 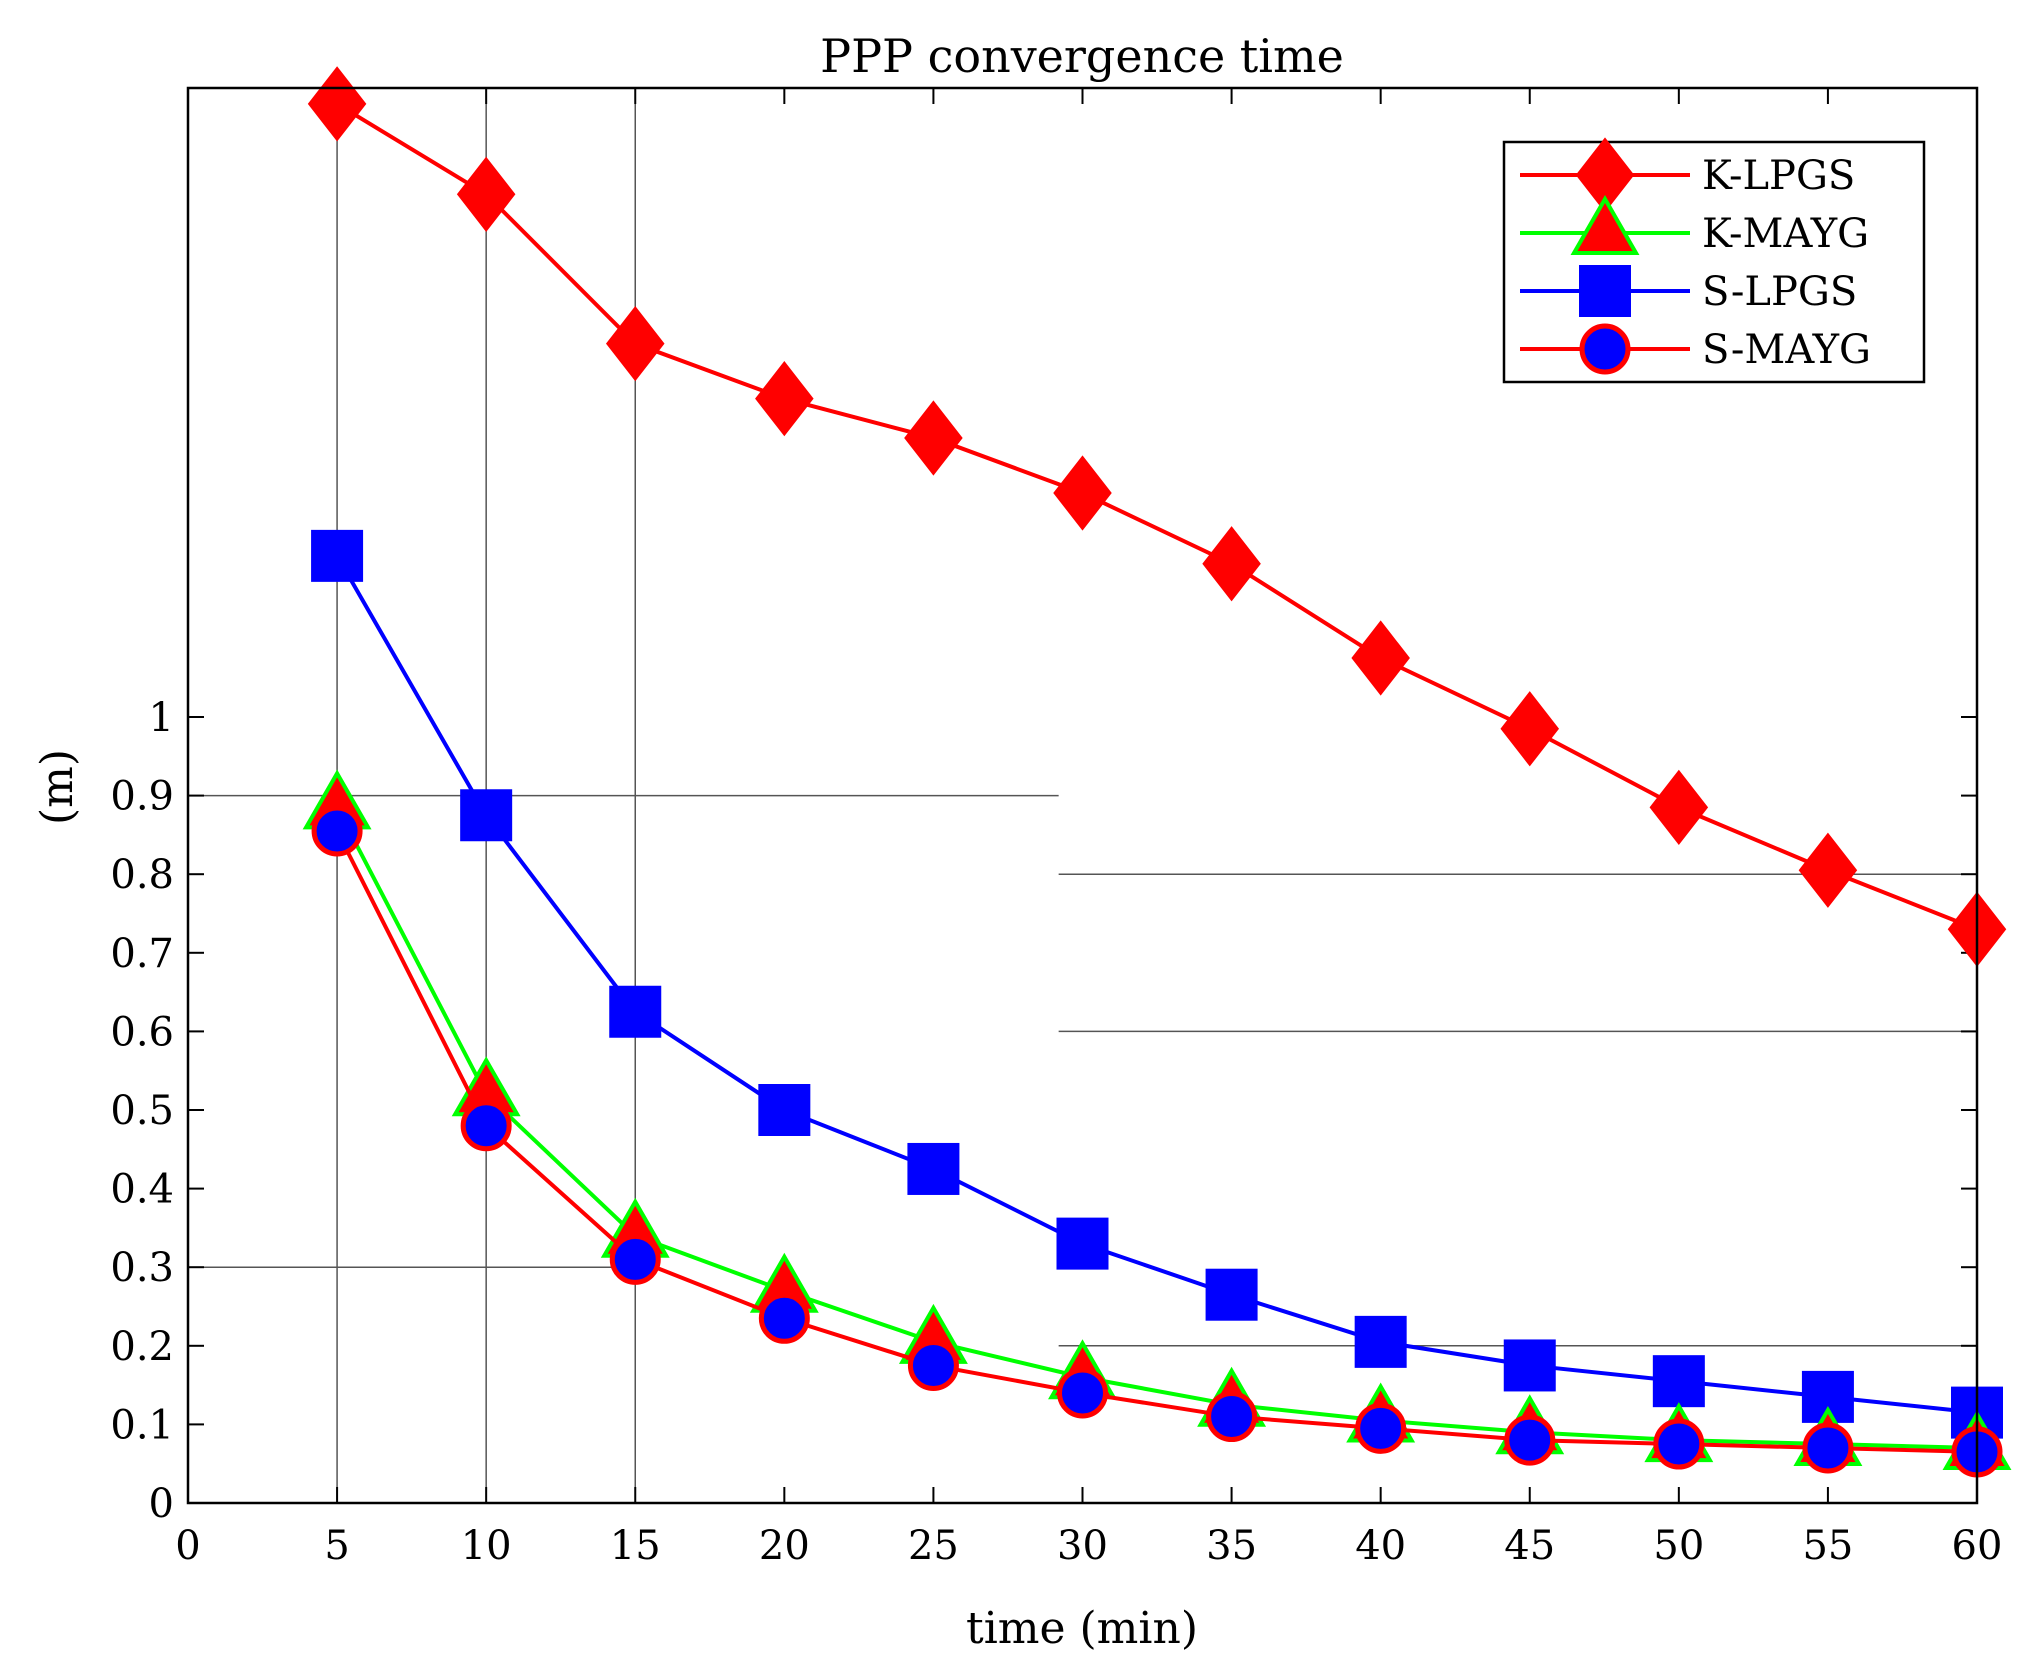 What do you see at coordinates (1779, 292) in the screenshot?
I see `legend-label-s-lpgs: S-LPGS` at bounding box center [1779, 292].